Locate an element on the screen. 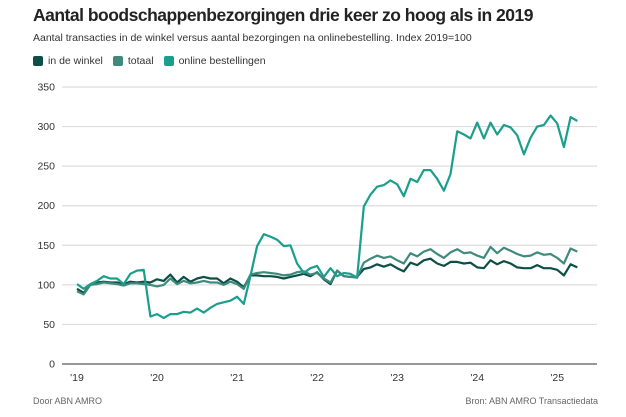  legend-item-totaal: totaal is located at coordinates (133, 61).